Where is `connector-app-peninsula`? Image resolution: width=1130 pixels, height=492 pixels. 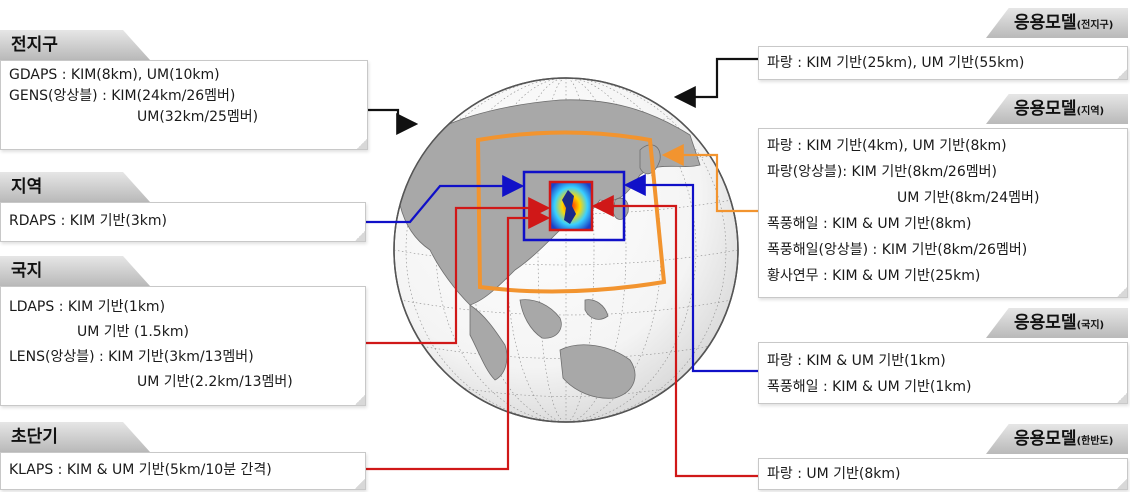 connector-app-peninsula is located at coordinates (674, 336).